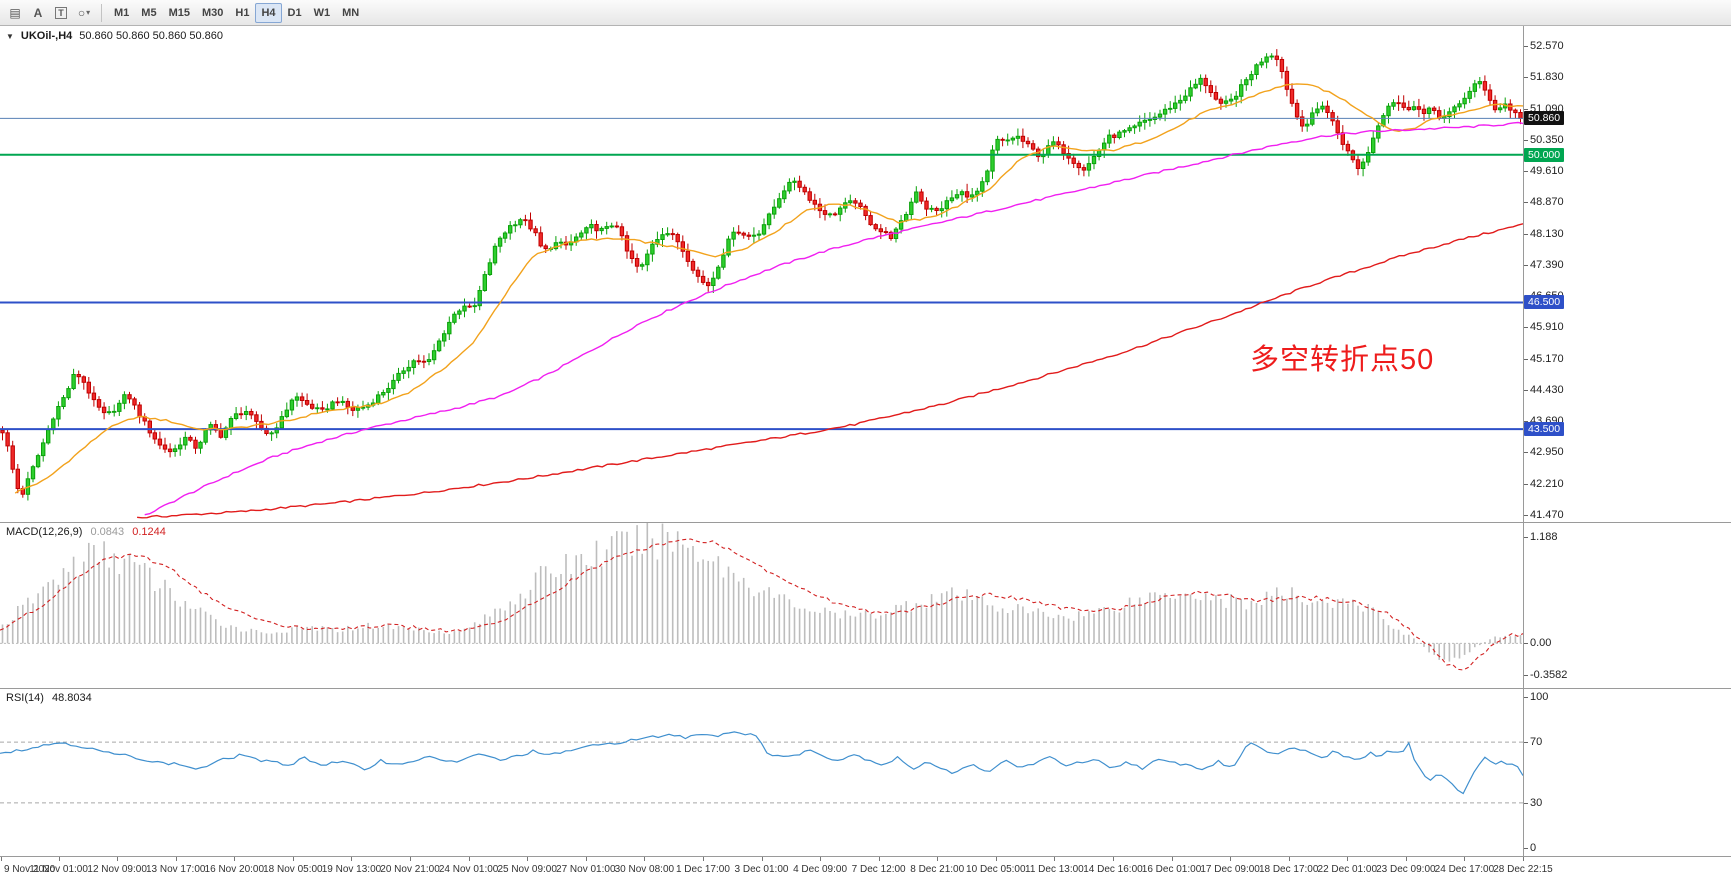 The width and height of the screenshot is (1731, 893). Describe the element at coordinates (179, 13) in the screenshot. I see `timeframe-m15: M15` at that location.